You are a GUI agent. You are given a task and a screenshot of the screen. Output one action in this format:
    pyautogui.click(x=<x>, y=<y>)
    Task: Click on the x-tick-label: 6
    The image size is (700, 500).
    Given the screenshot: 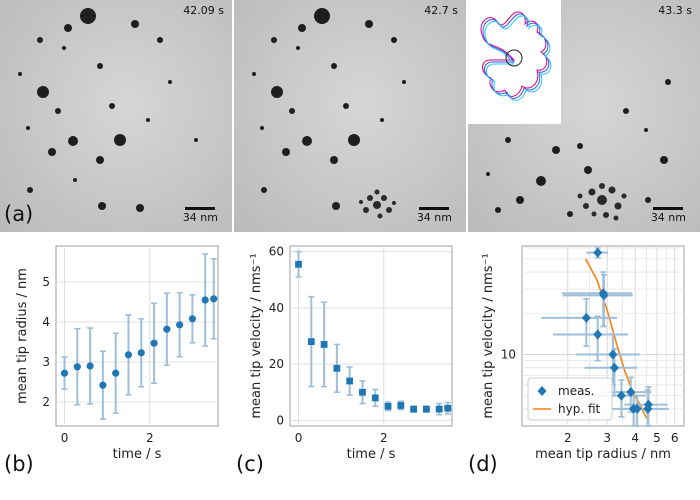 What is the action you would take?
    pyautogui.click(x=675, y=438)
    